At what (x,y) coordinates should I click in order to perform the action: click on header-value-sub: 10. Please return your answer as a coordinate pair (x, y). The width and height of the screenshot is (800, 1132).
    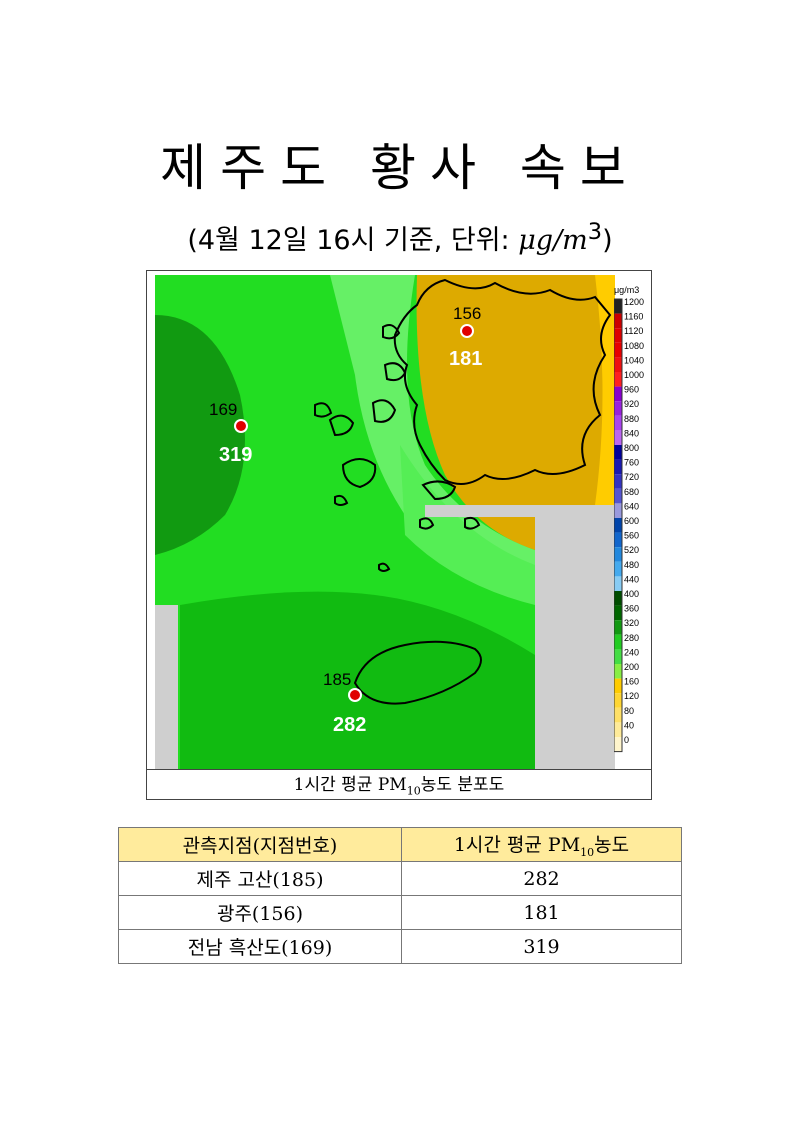
    Looking at the image, I should click on (587, 852).